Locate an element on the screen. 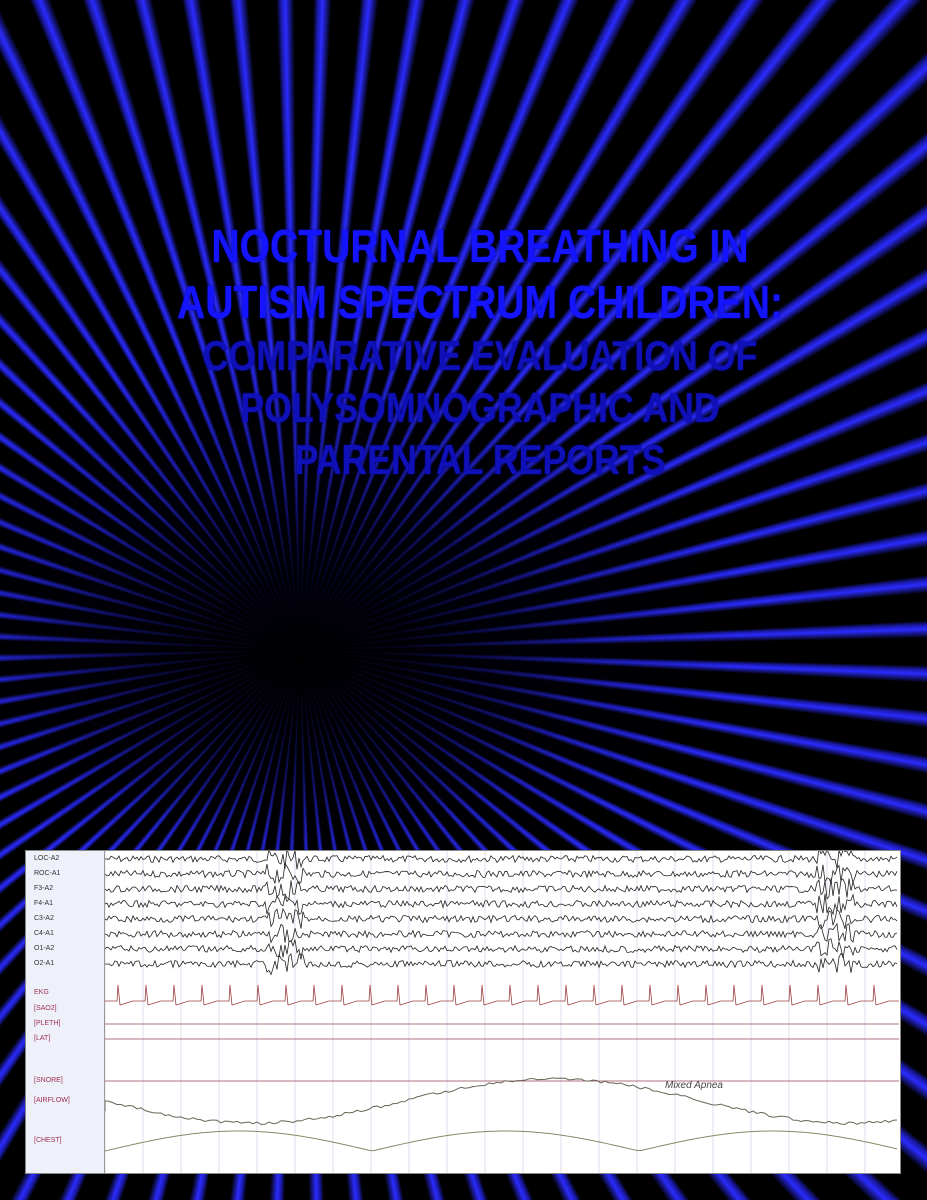 The height and width of the screenshot is (1200, 927). ekg-trace is located at coordinates (502, 995).